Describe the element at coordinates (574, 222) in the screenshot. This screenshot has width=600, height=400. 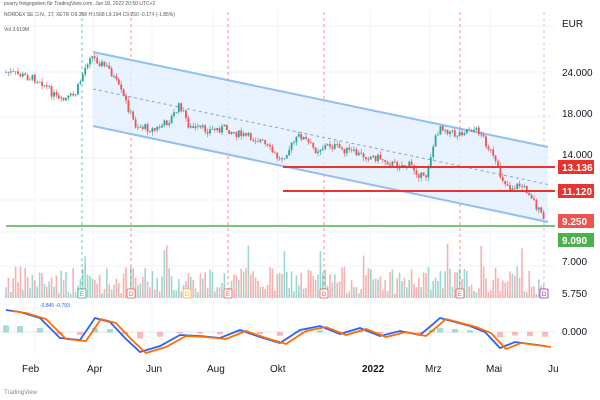
I see `price-badge-label-9.250: 9.250` at that location.